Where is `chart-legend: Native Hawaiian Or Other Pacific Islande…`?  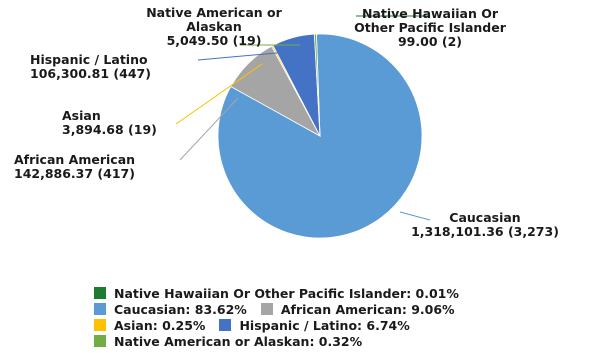
chart-legend: Native Hawaiian Or Other Pacific Islande… is located at coordinates (283, 317).